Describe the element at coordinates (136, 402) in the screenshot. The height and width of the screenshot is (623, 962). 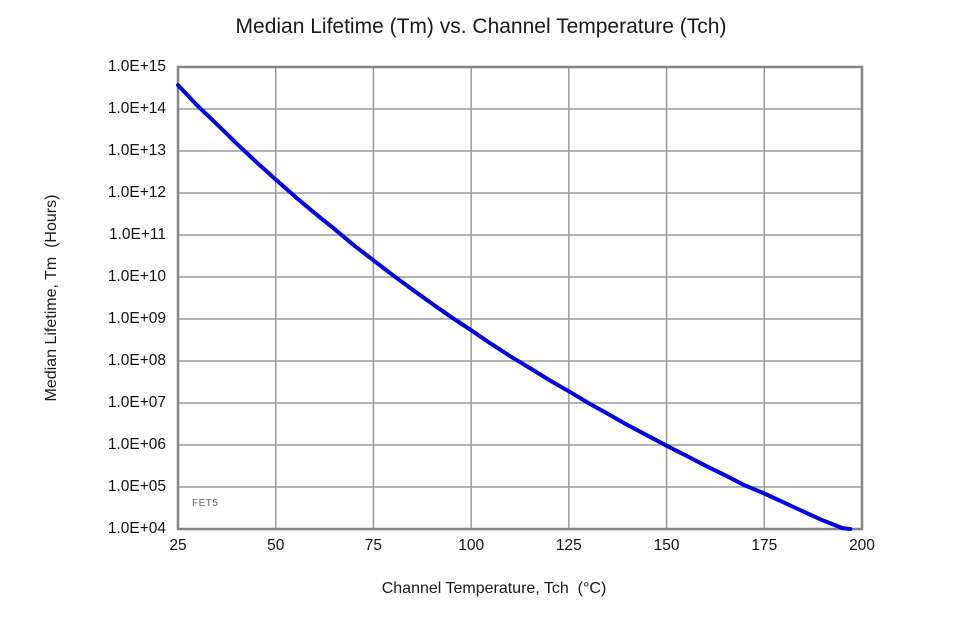
I see `y-tick-label: 1.0E+07` at that location.